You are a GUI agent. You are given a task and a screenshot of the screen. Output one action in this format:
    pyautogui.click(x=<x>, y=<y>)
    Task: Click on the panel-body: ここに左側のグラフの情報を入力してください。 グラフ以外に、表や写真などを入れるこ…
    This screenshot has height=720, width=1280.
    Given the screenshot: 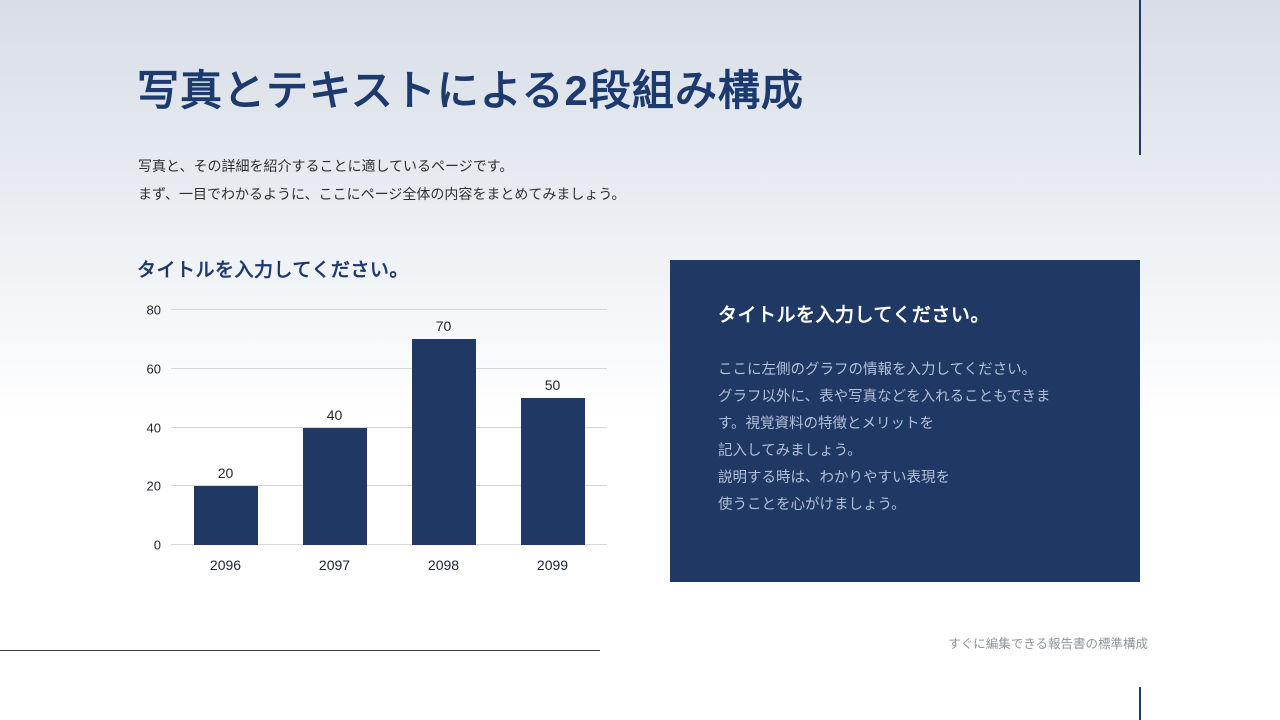 What is the action you would take?
    pyautogui.click(x=905, y=438)
    